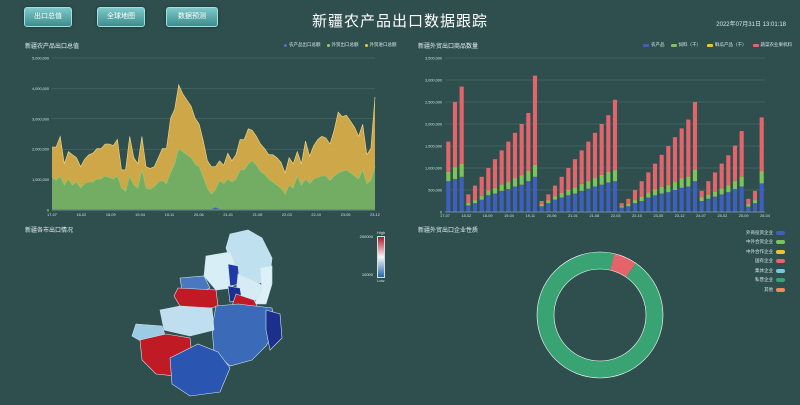  I want to click on map-scale-bar, so click(381, 257).